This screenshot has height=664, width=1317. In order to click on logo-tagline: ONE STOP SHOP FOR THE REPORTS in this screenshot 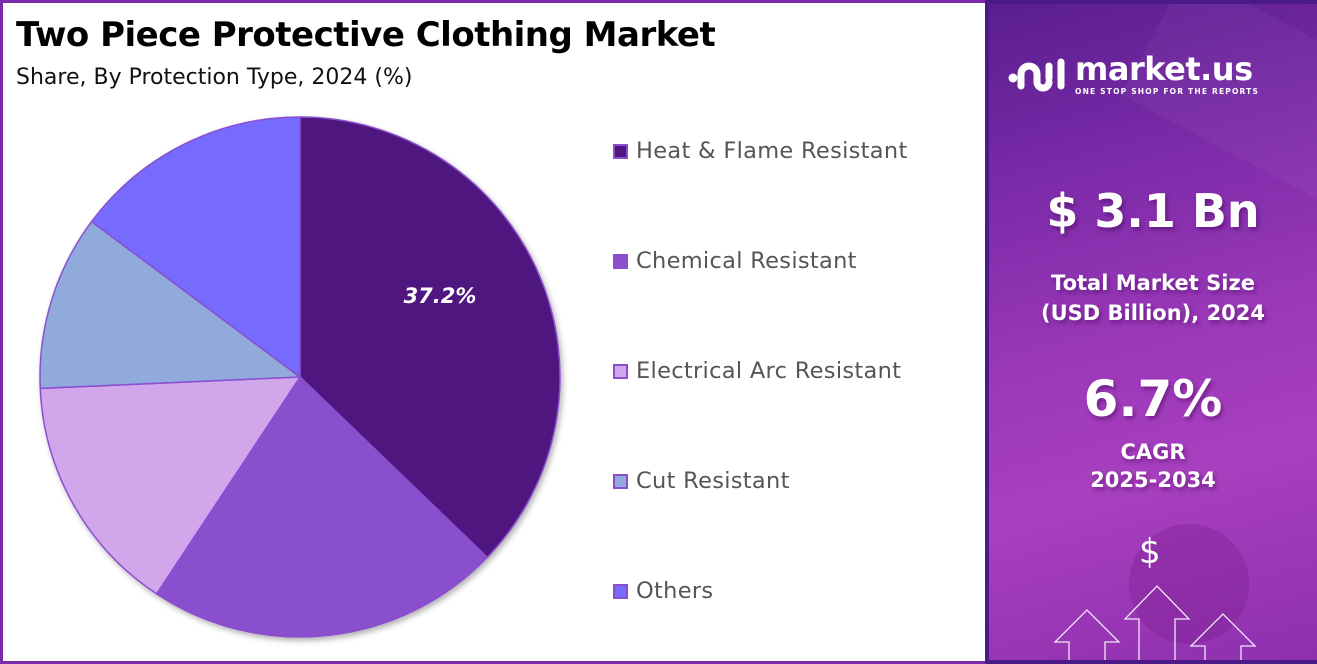, I will do `click(1167, 91)`.